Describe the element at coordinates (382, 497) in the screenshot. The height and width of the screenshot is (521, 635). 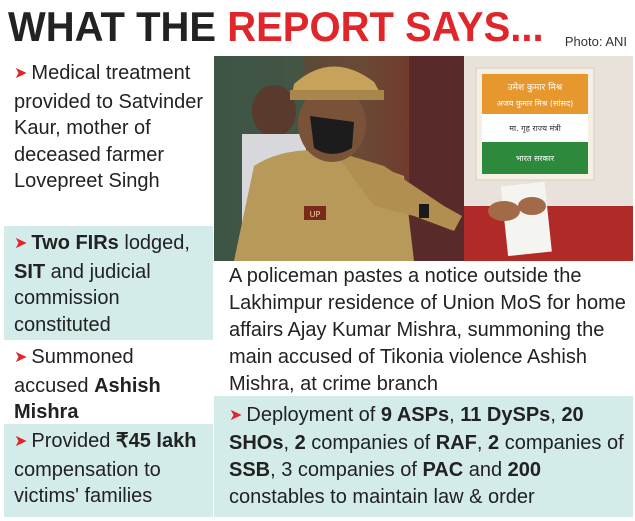
I see `deploy-text: constables to maintain law & order` at that location.